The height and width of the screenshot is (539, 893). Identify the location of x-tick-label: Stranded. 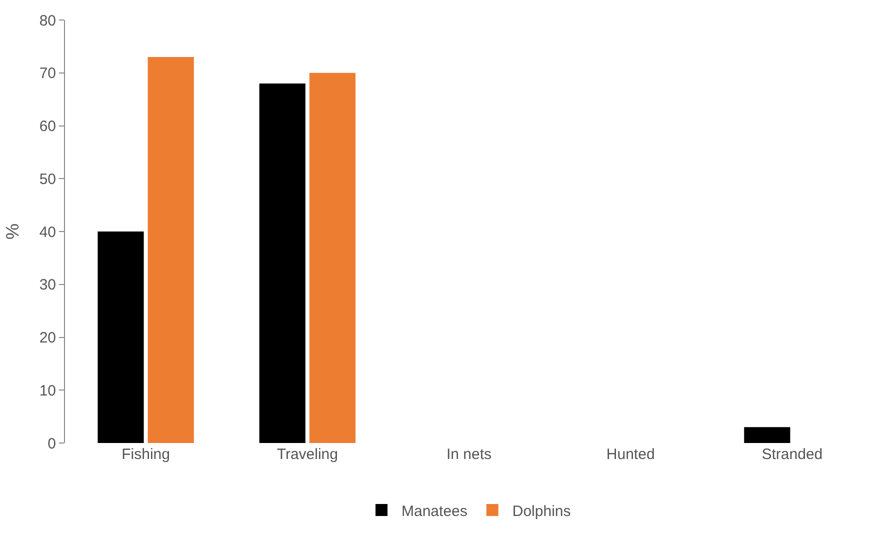
(792, 454).